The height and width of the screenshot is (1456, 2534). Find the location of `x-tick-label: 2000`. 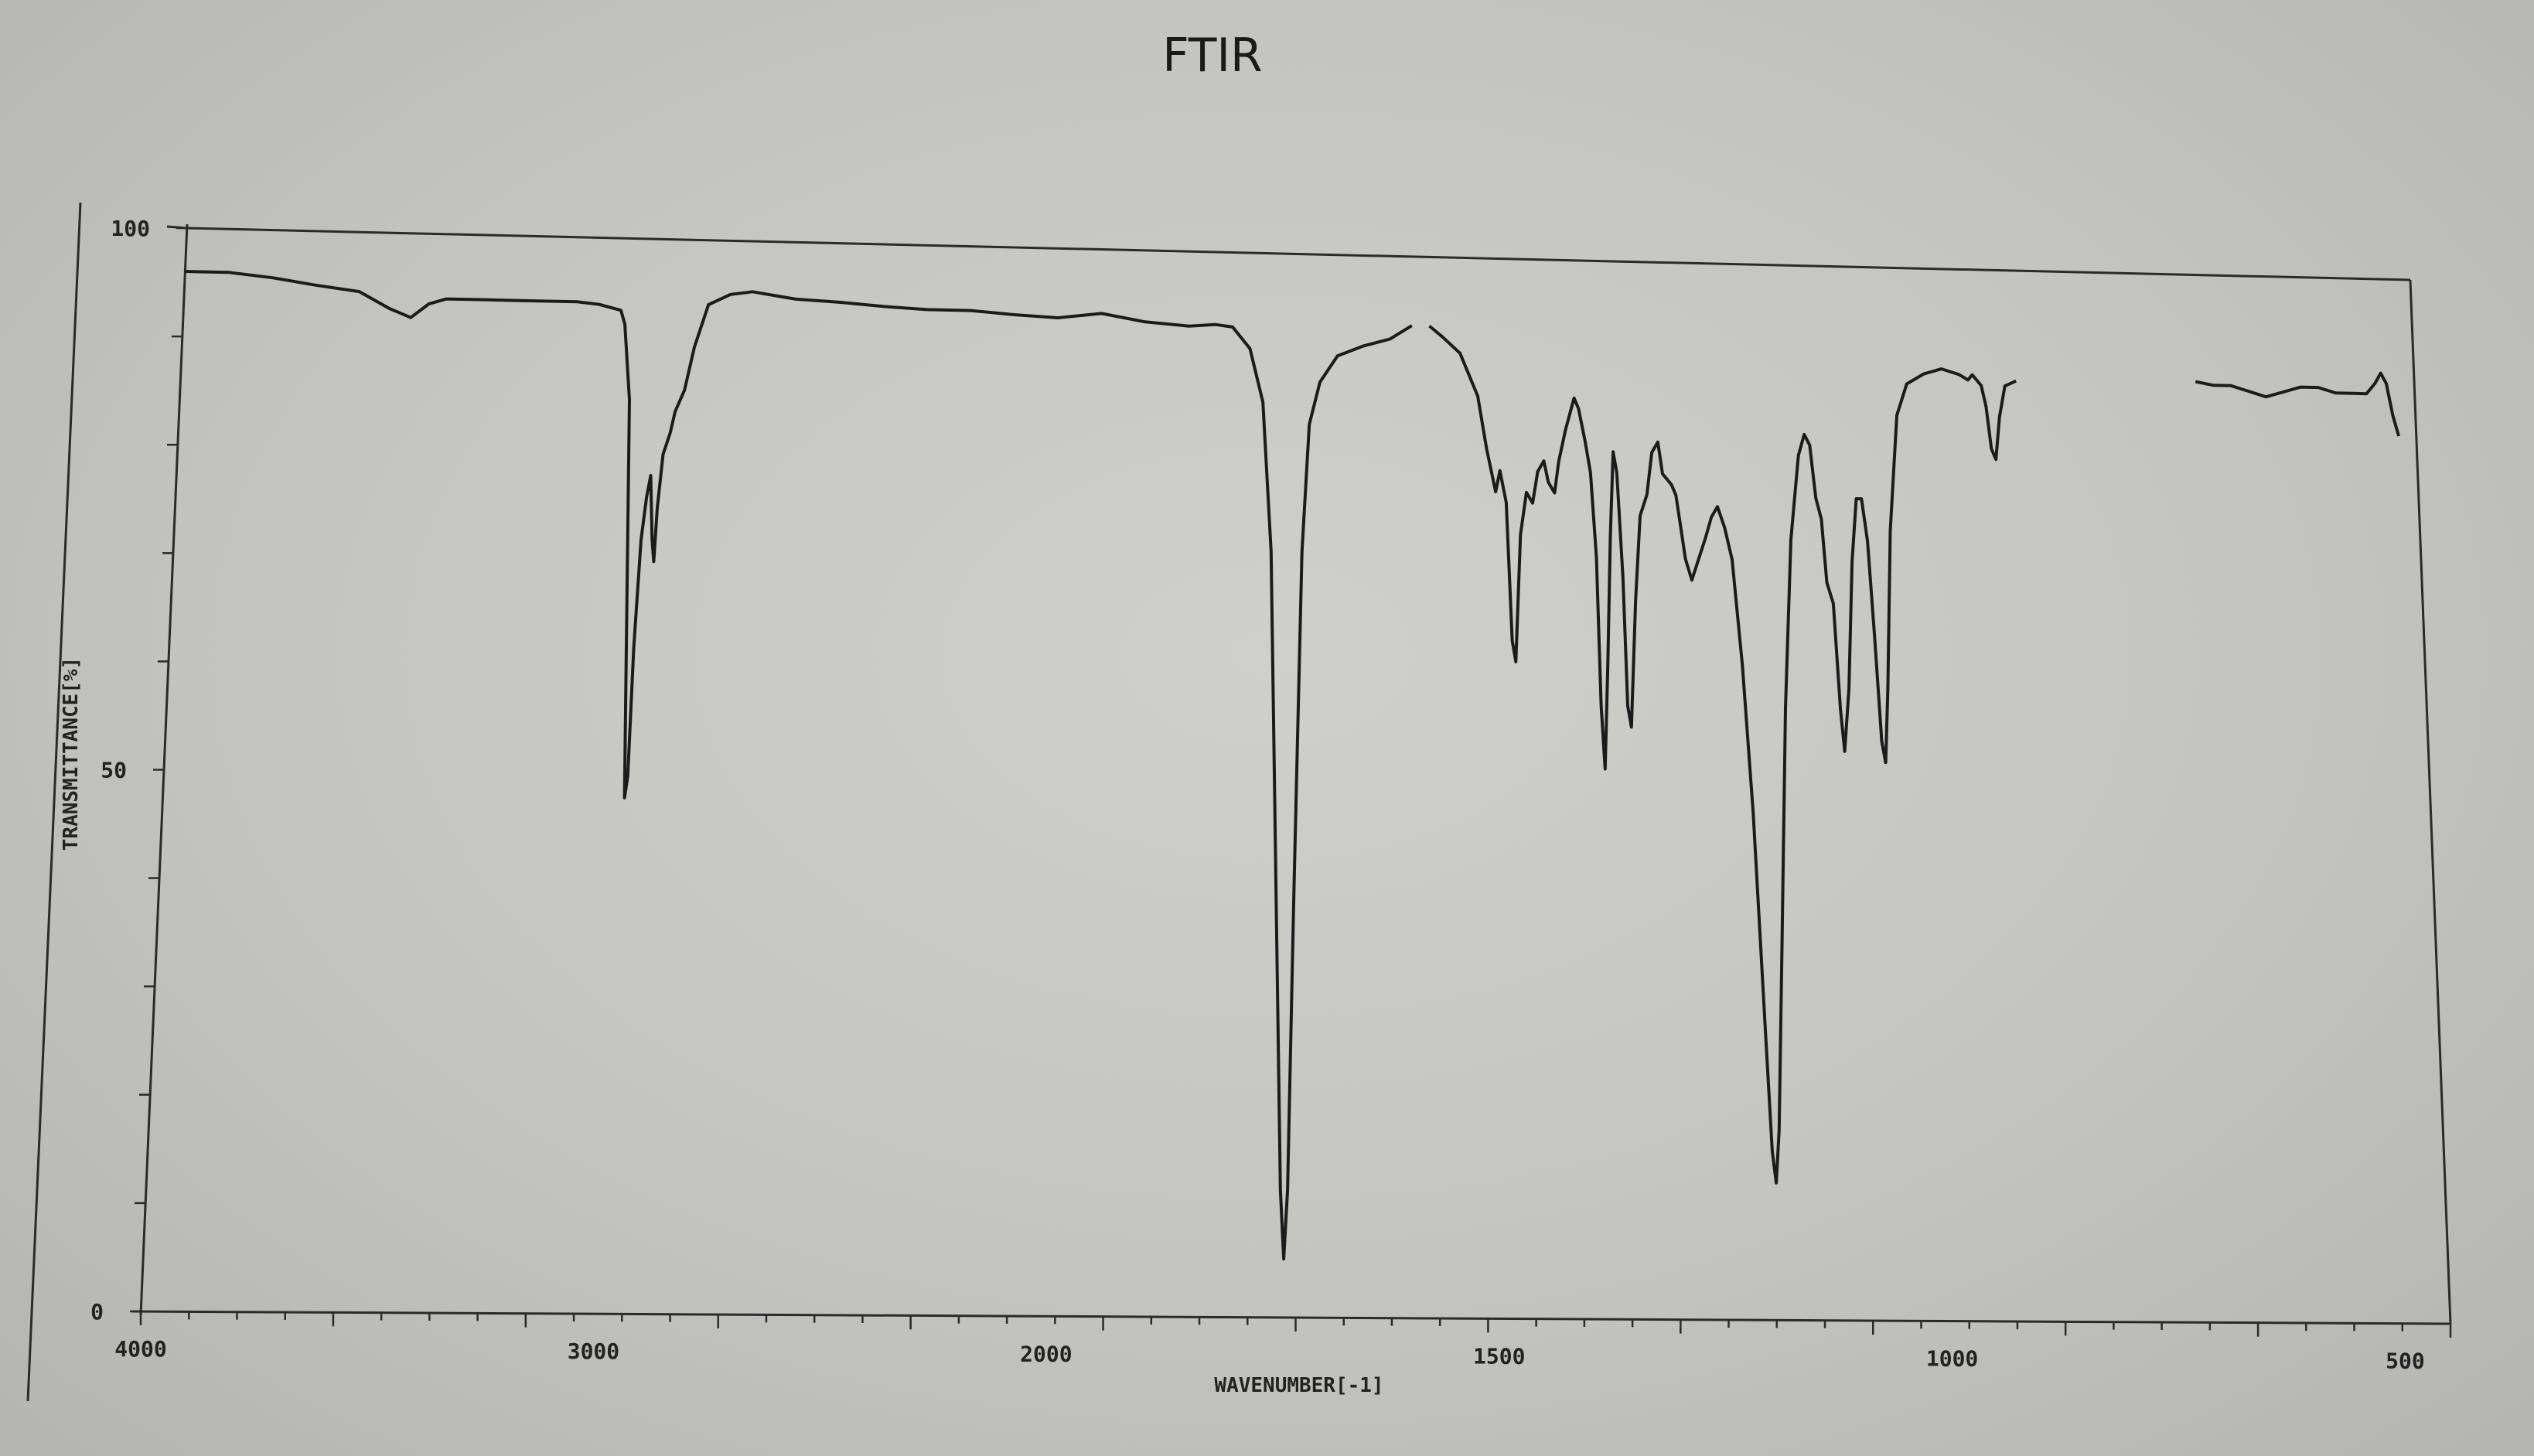

x-tick-label: 2000 is located at coordinates (1046, 1354).